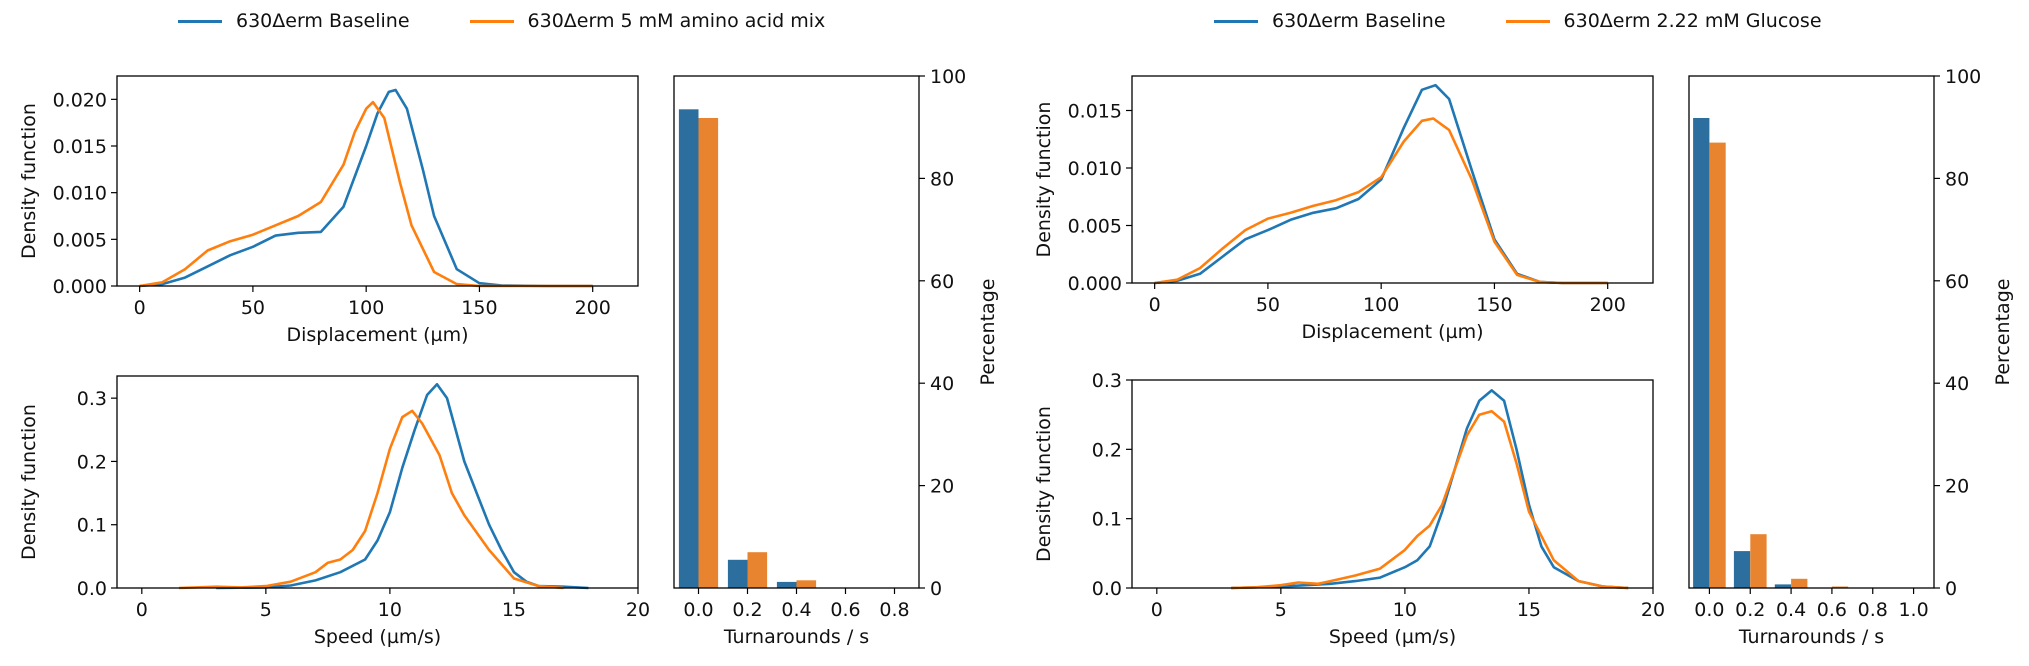 The image size is (2029, 666). I want to click on y-tick-label: 0.015, so click(80, 147).